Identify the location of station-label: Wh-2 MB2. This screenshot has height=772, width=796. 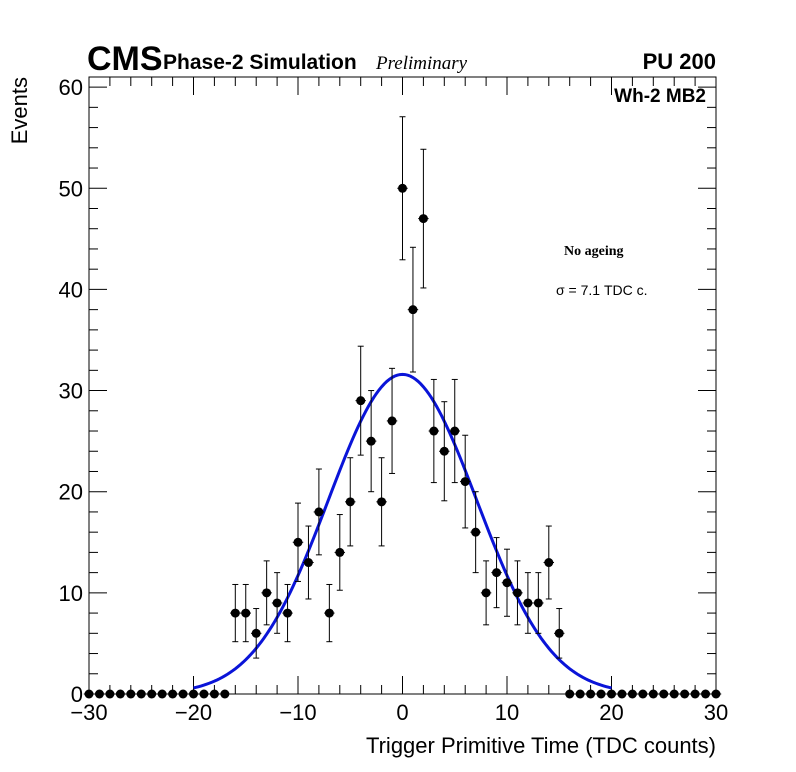
(660, 96).